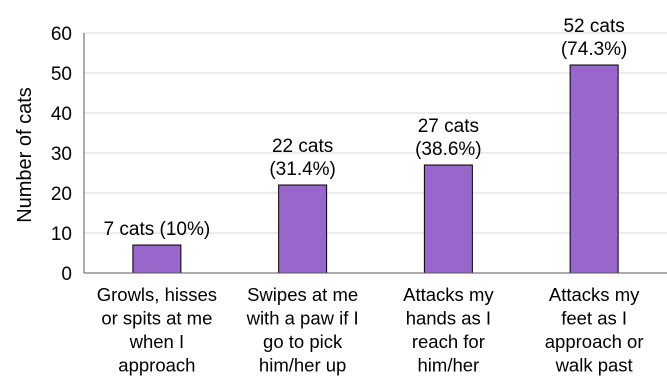  I want to click on data-label-line: 22 cats, so click(302, 146).